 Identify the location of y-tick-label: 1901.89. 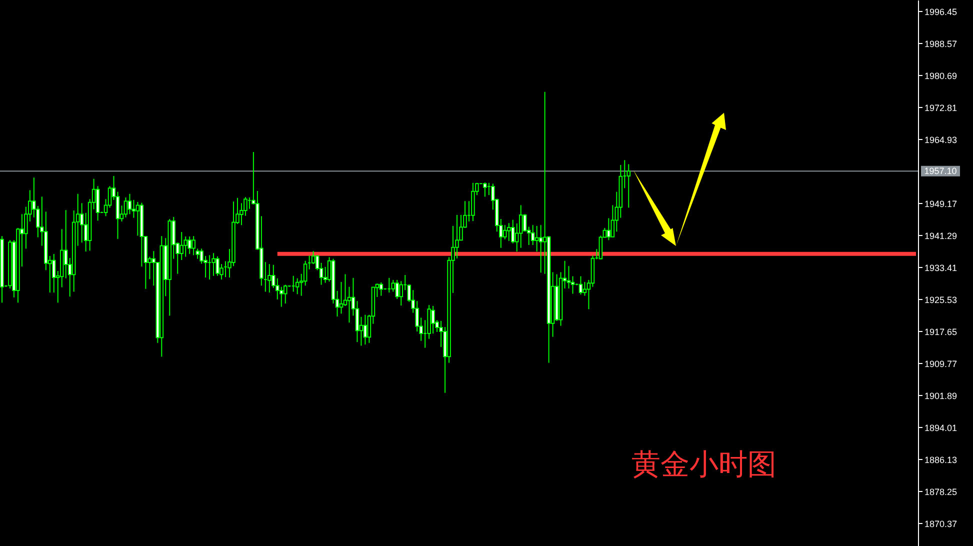
(941, 395).